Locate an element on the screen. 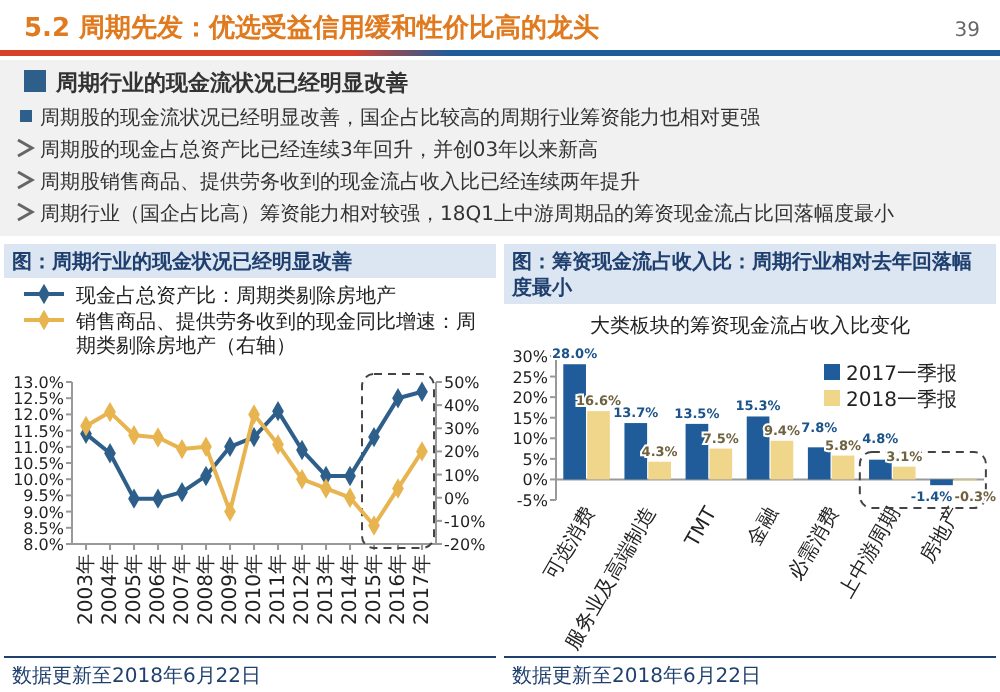 This screenshot has height=692, width=1000. y-tick-label: 20% is located at coordinates (530, 398).